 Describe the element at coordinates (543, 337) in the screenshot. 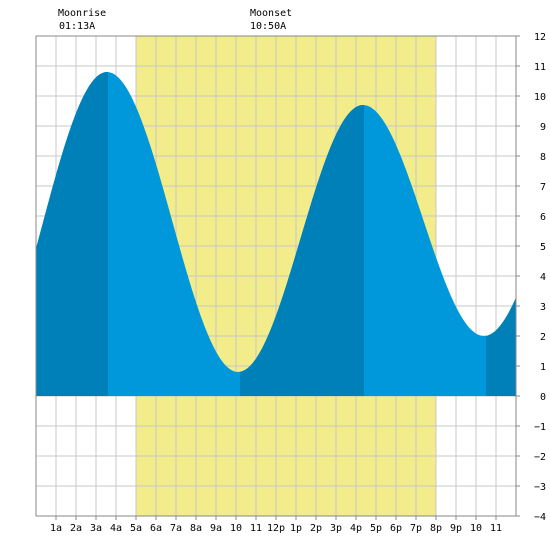

I see `y-tick-label: 2` at that location.